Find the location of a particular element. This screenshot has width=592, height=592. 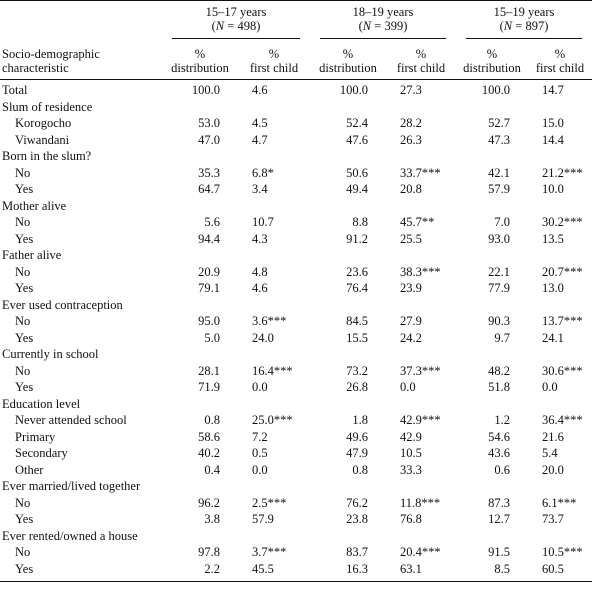

cell-distribution: 1.8 is located at coordinates (360, 420).